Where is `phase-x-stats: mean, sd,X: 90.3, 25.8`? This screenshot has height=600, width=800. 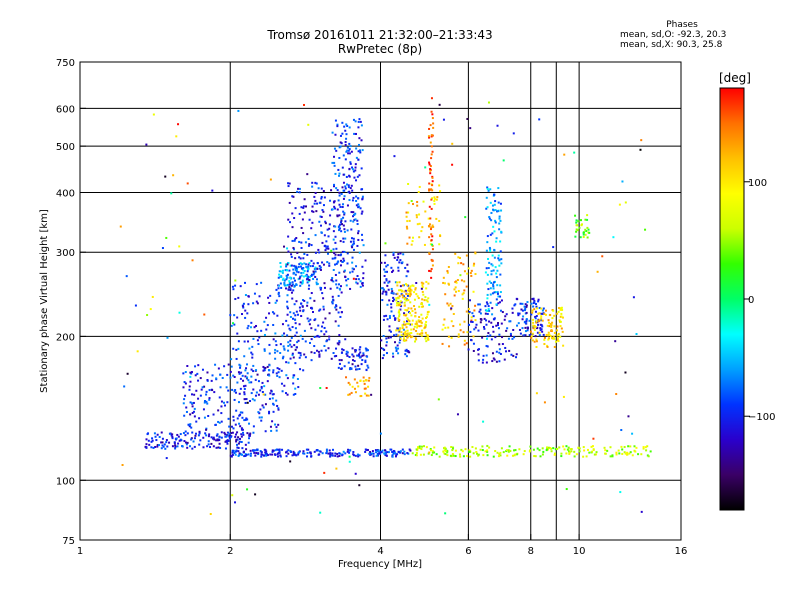
phase-x-stats: mean, sd,X: 90.3, 25.8 is located at coordinates (671, 45).